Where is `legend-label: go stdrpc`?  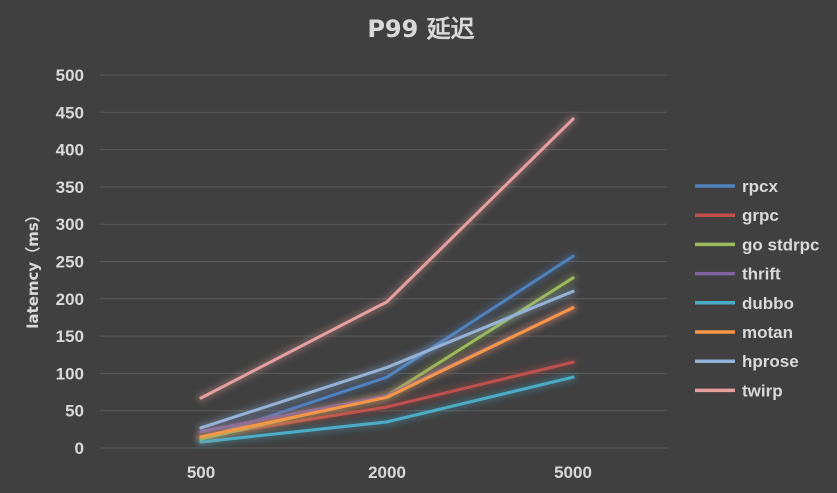
legend-label: go stdrpc is located at coordinates (780, 244).